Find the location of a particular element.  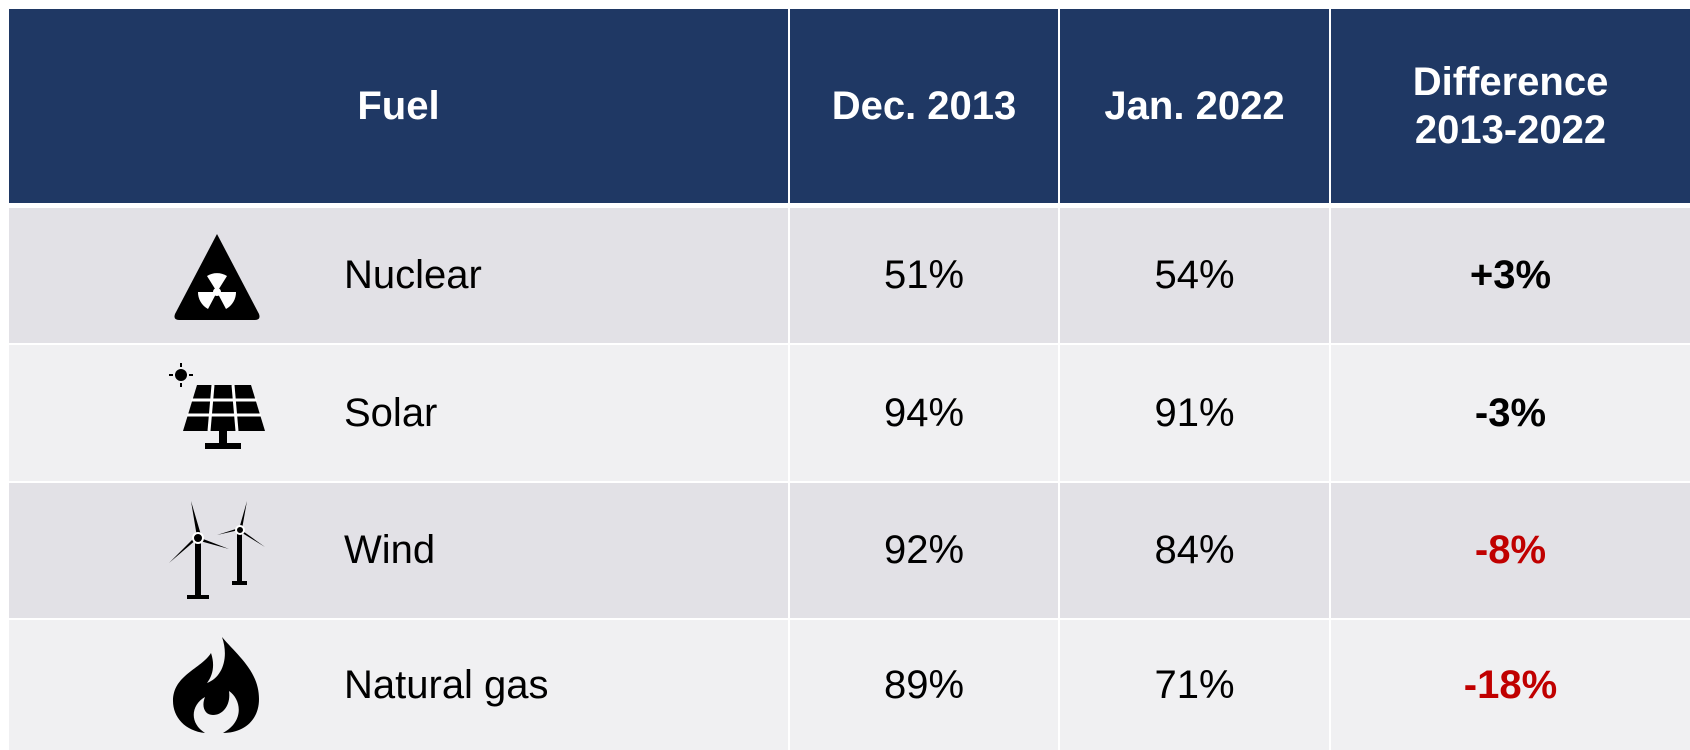

value-cell: 84% is located at coordinates (1194, 550).